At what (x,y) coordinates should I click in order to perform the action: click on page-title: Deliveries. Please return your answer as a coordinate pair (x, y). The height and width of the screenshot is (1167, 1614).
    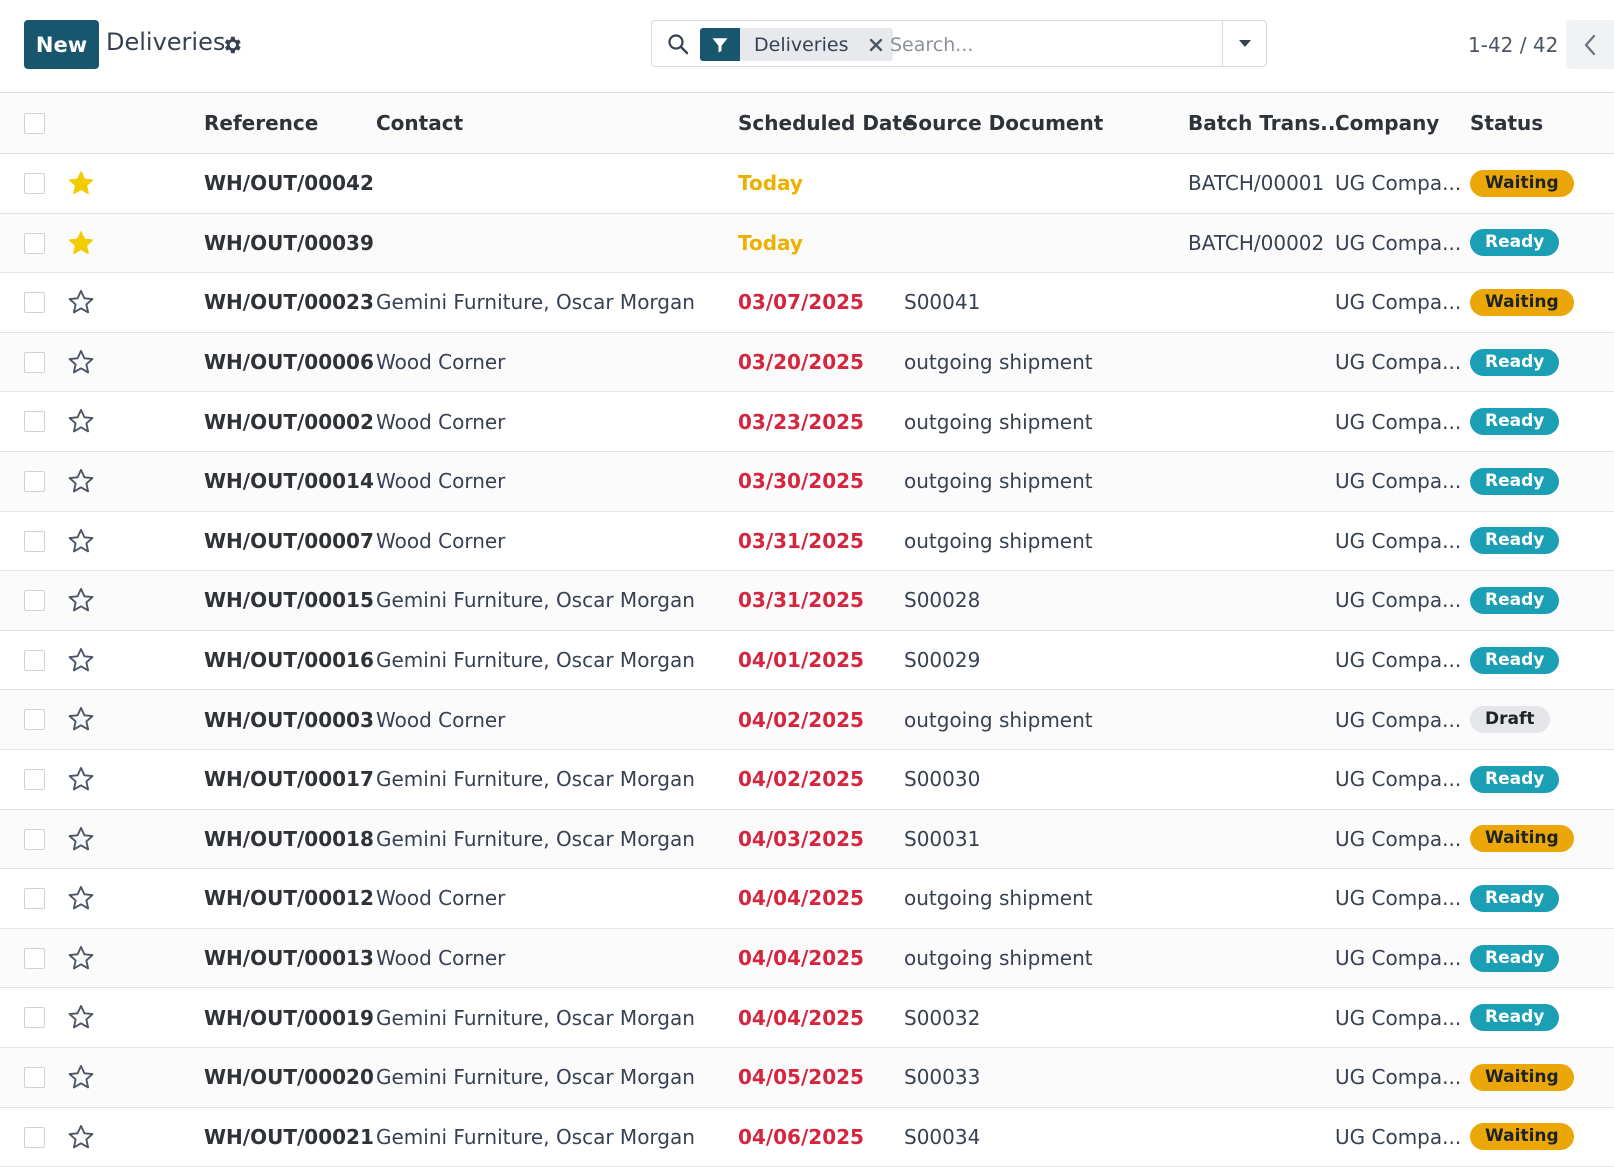
    Looking at the image, I should click on (165, 42).